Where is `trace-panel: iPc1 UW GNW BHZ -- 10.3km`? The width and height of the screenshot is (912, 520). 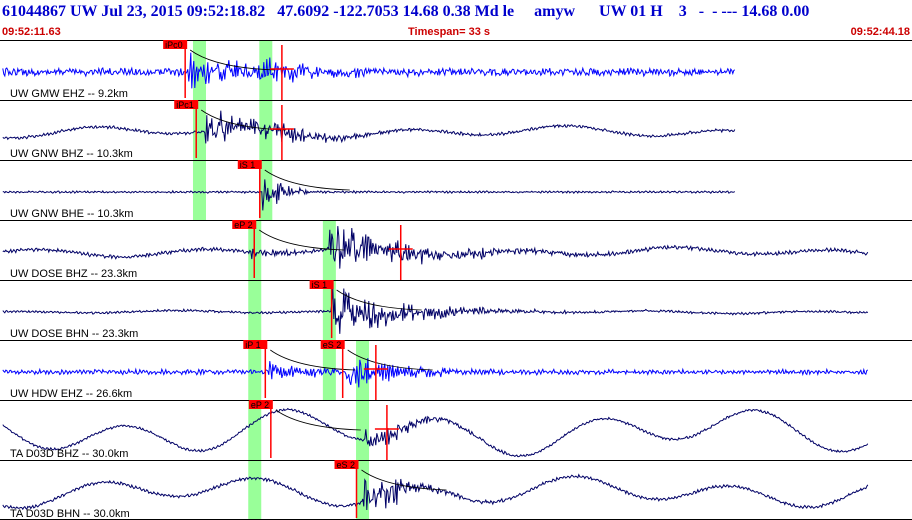
trace-panel: iPc1 UW GNW BHZ -- 10.3km is located at coordinates (456, 130).